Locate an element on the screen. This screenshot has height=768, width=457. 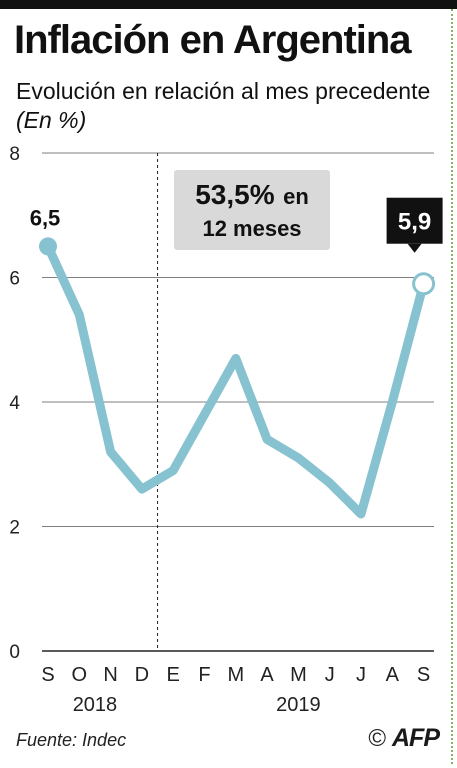
x-tick-label: D is located at coordinates (142, 675).